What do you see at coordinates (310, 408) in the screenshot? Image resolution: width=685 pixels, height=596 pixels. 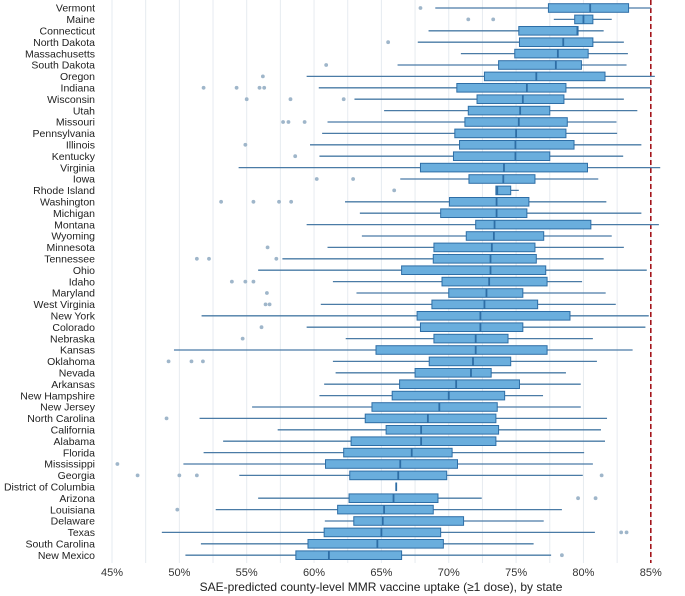 I see `state-row: New Jersey` at bounding box center [310, 408].